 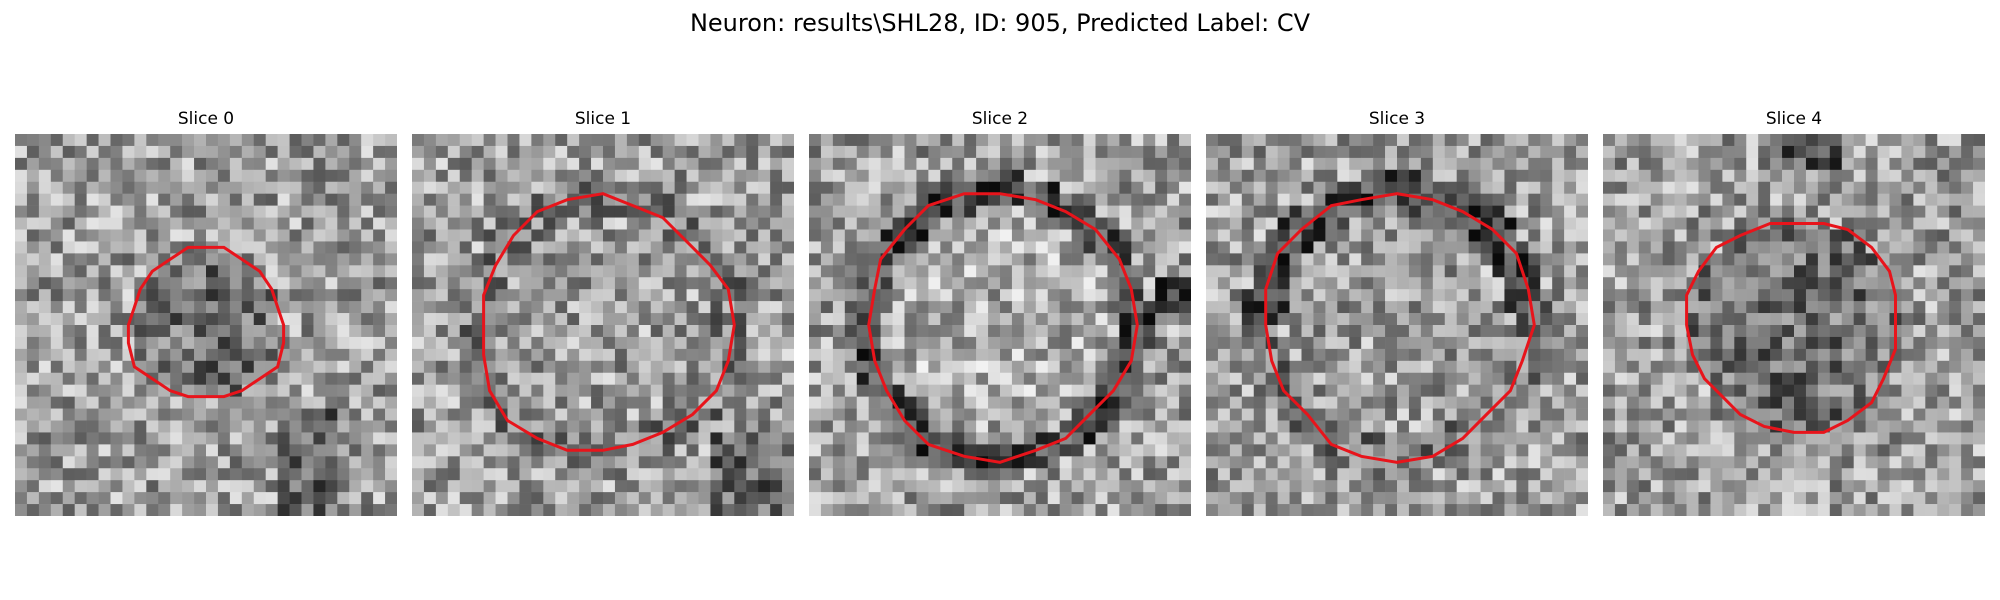 What do you see at coordinates (603, 119) in the screenshot?
I see `slice-title: Slice 1` at bounding box center [603, 119].